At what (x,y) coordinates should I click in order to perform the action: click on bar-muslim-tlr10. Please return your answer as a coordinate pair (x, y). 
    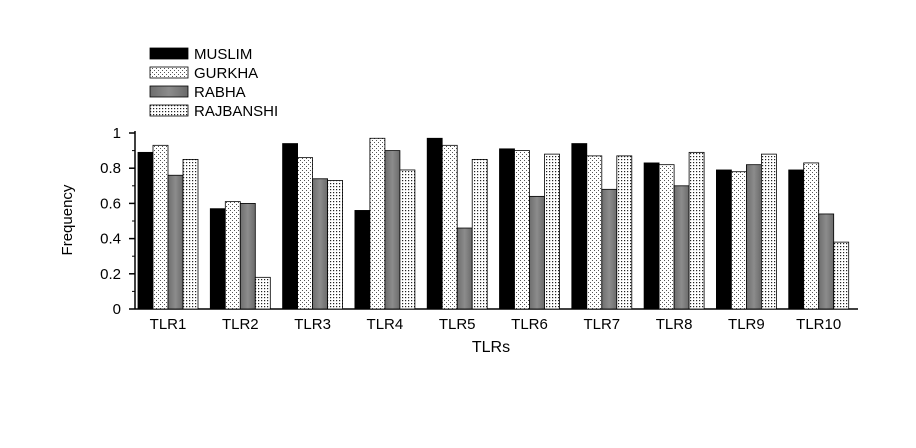
    Looking at the image, I should click on (796, 239).